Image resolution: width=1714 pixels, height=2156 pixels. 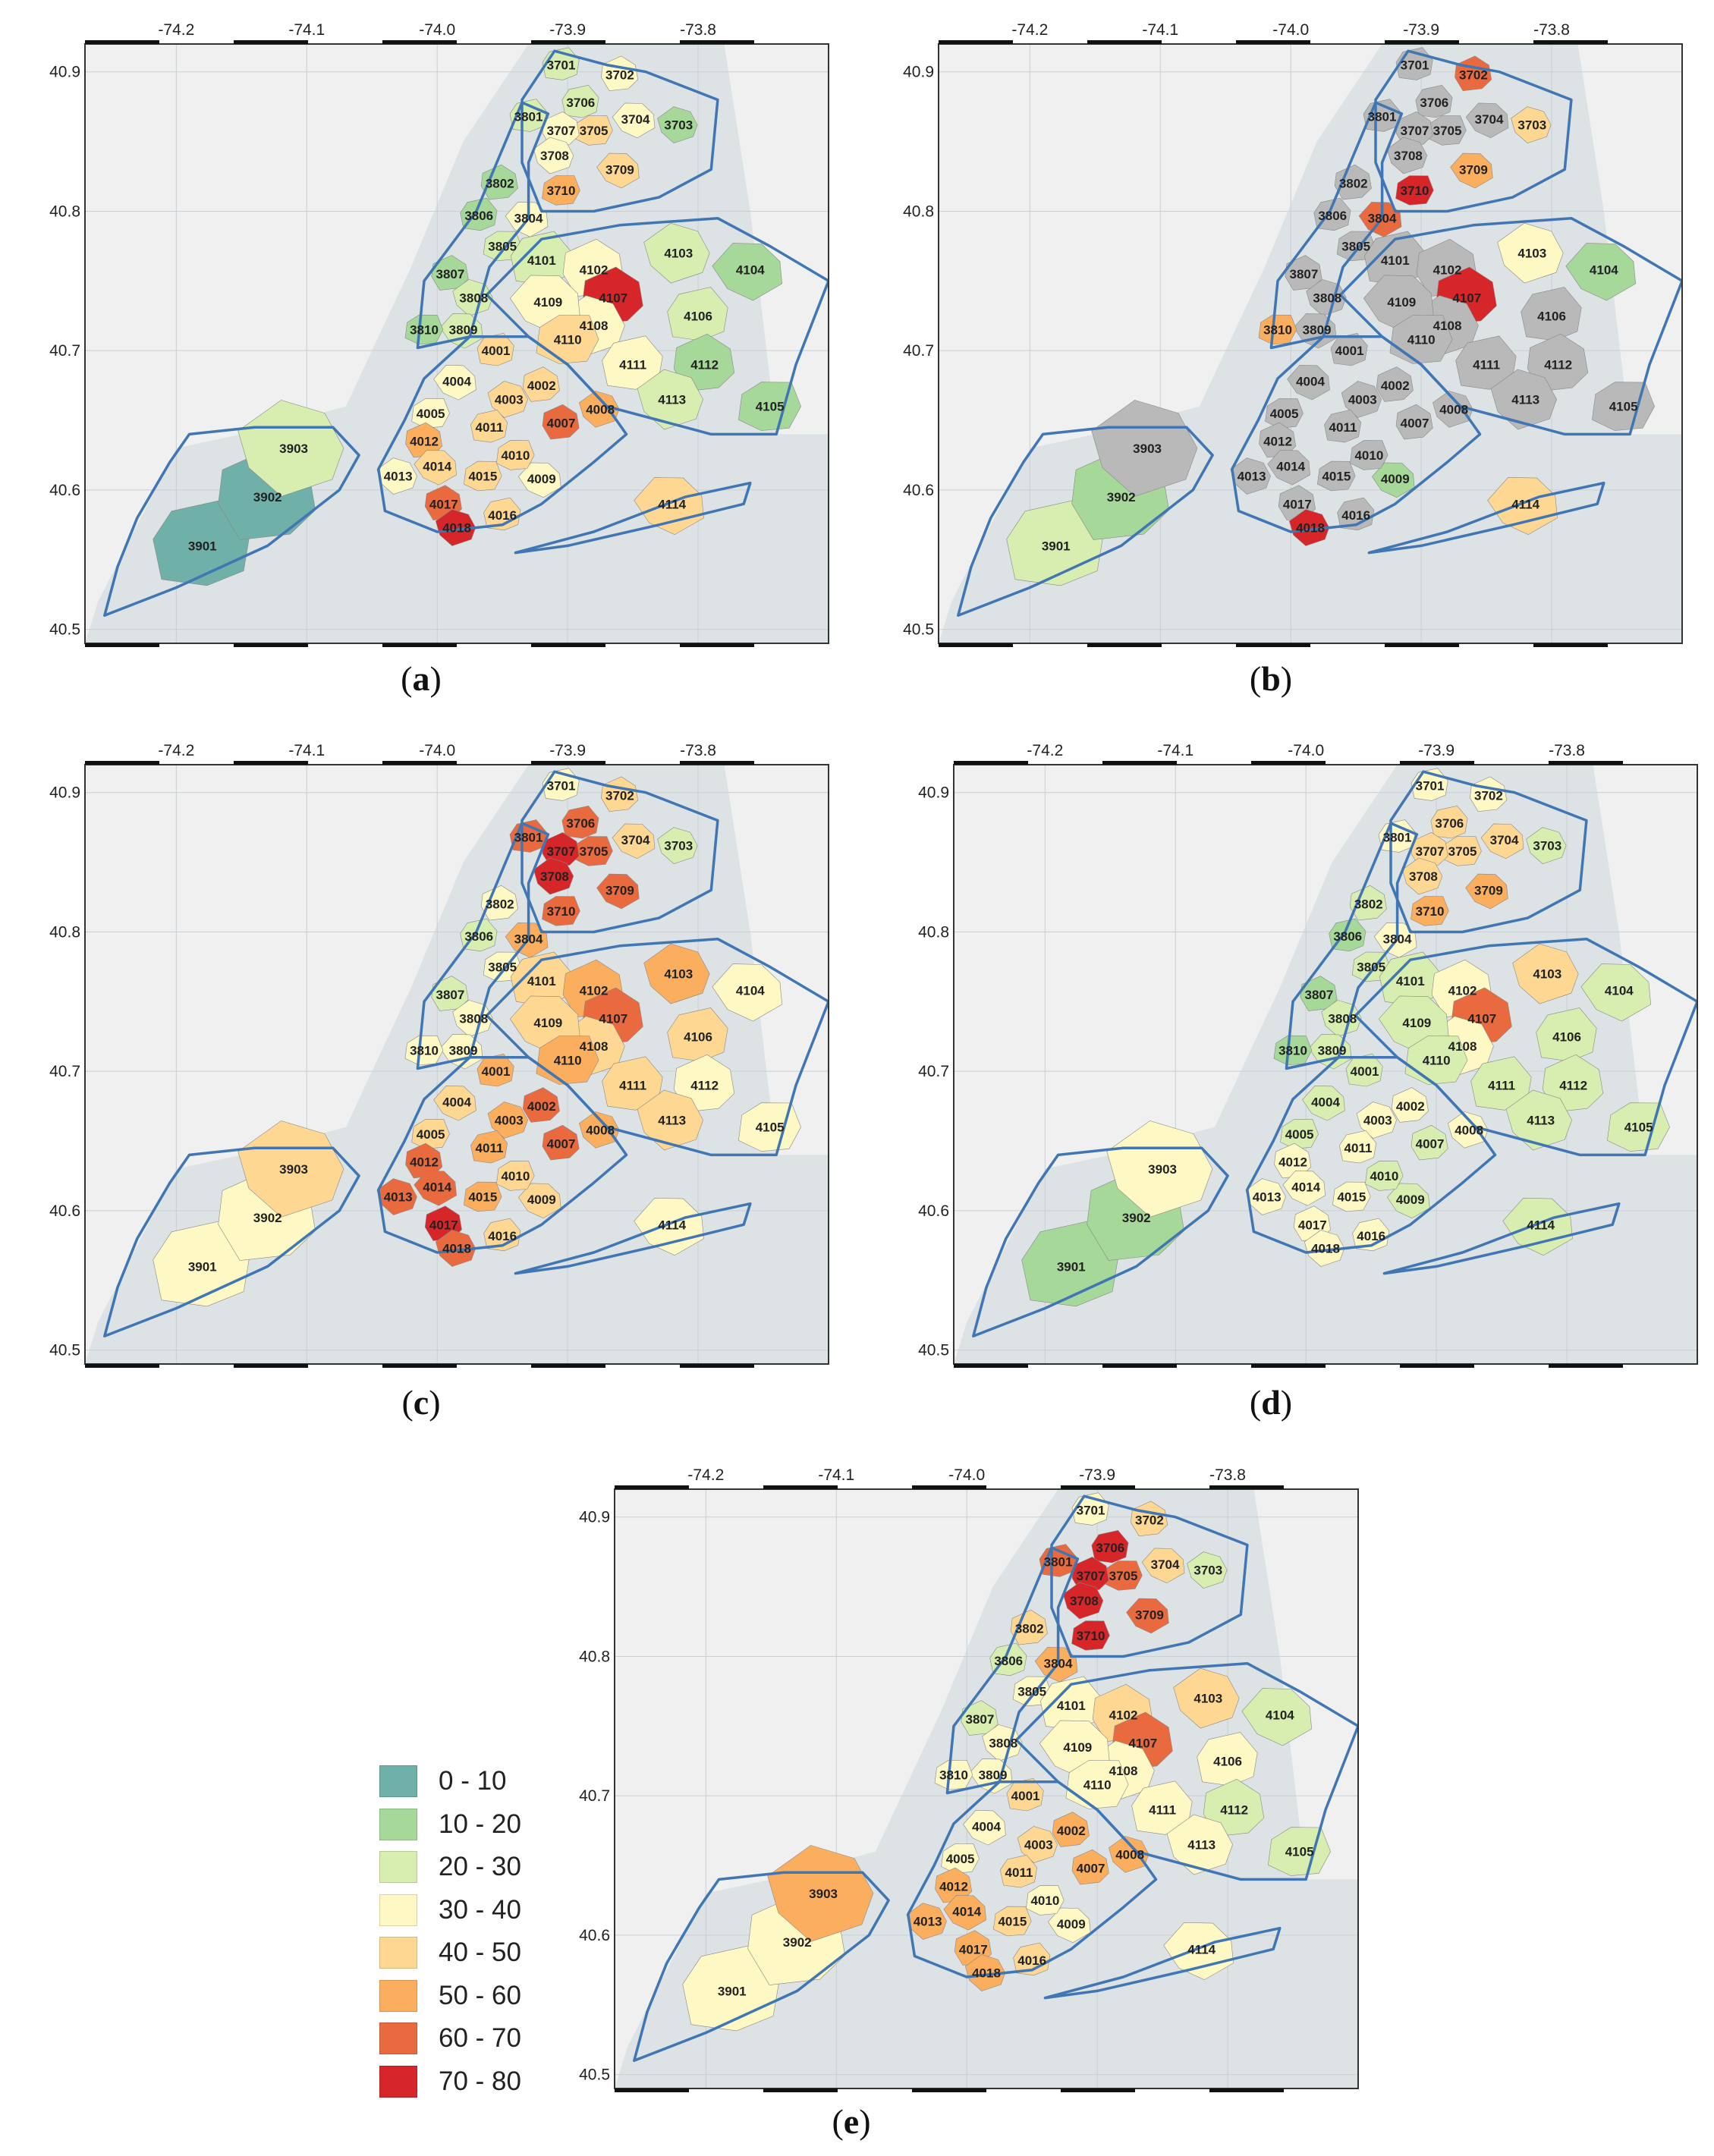 I want to click on district-label: 4110, so click(x=568, y=339).